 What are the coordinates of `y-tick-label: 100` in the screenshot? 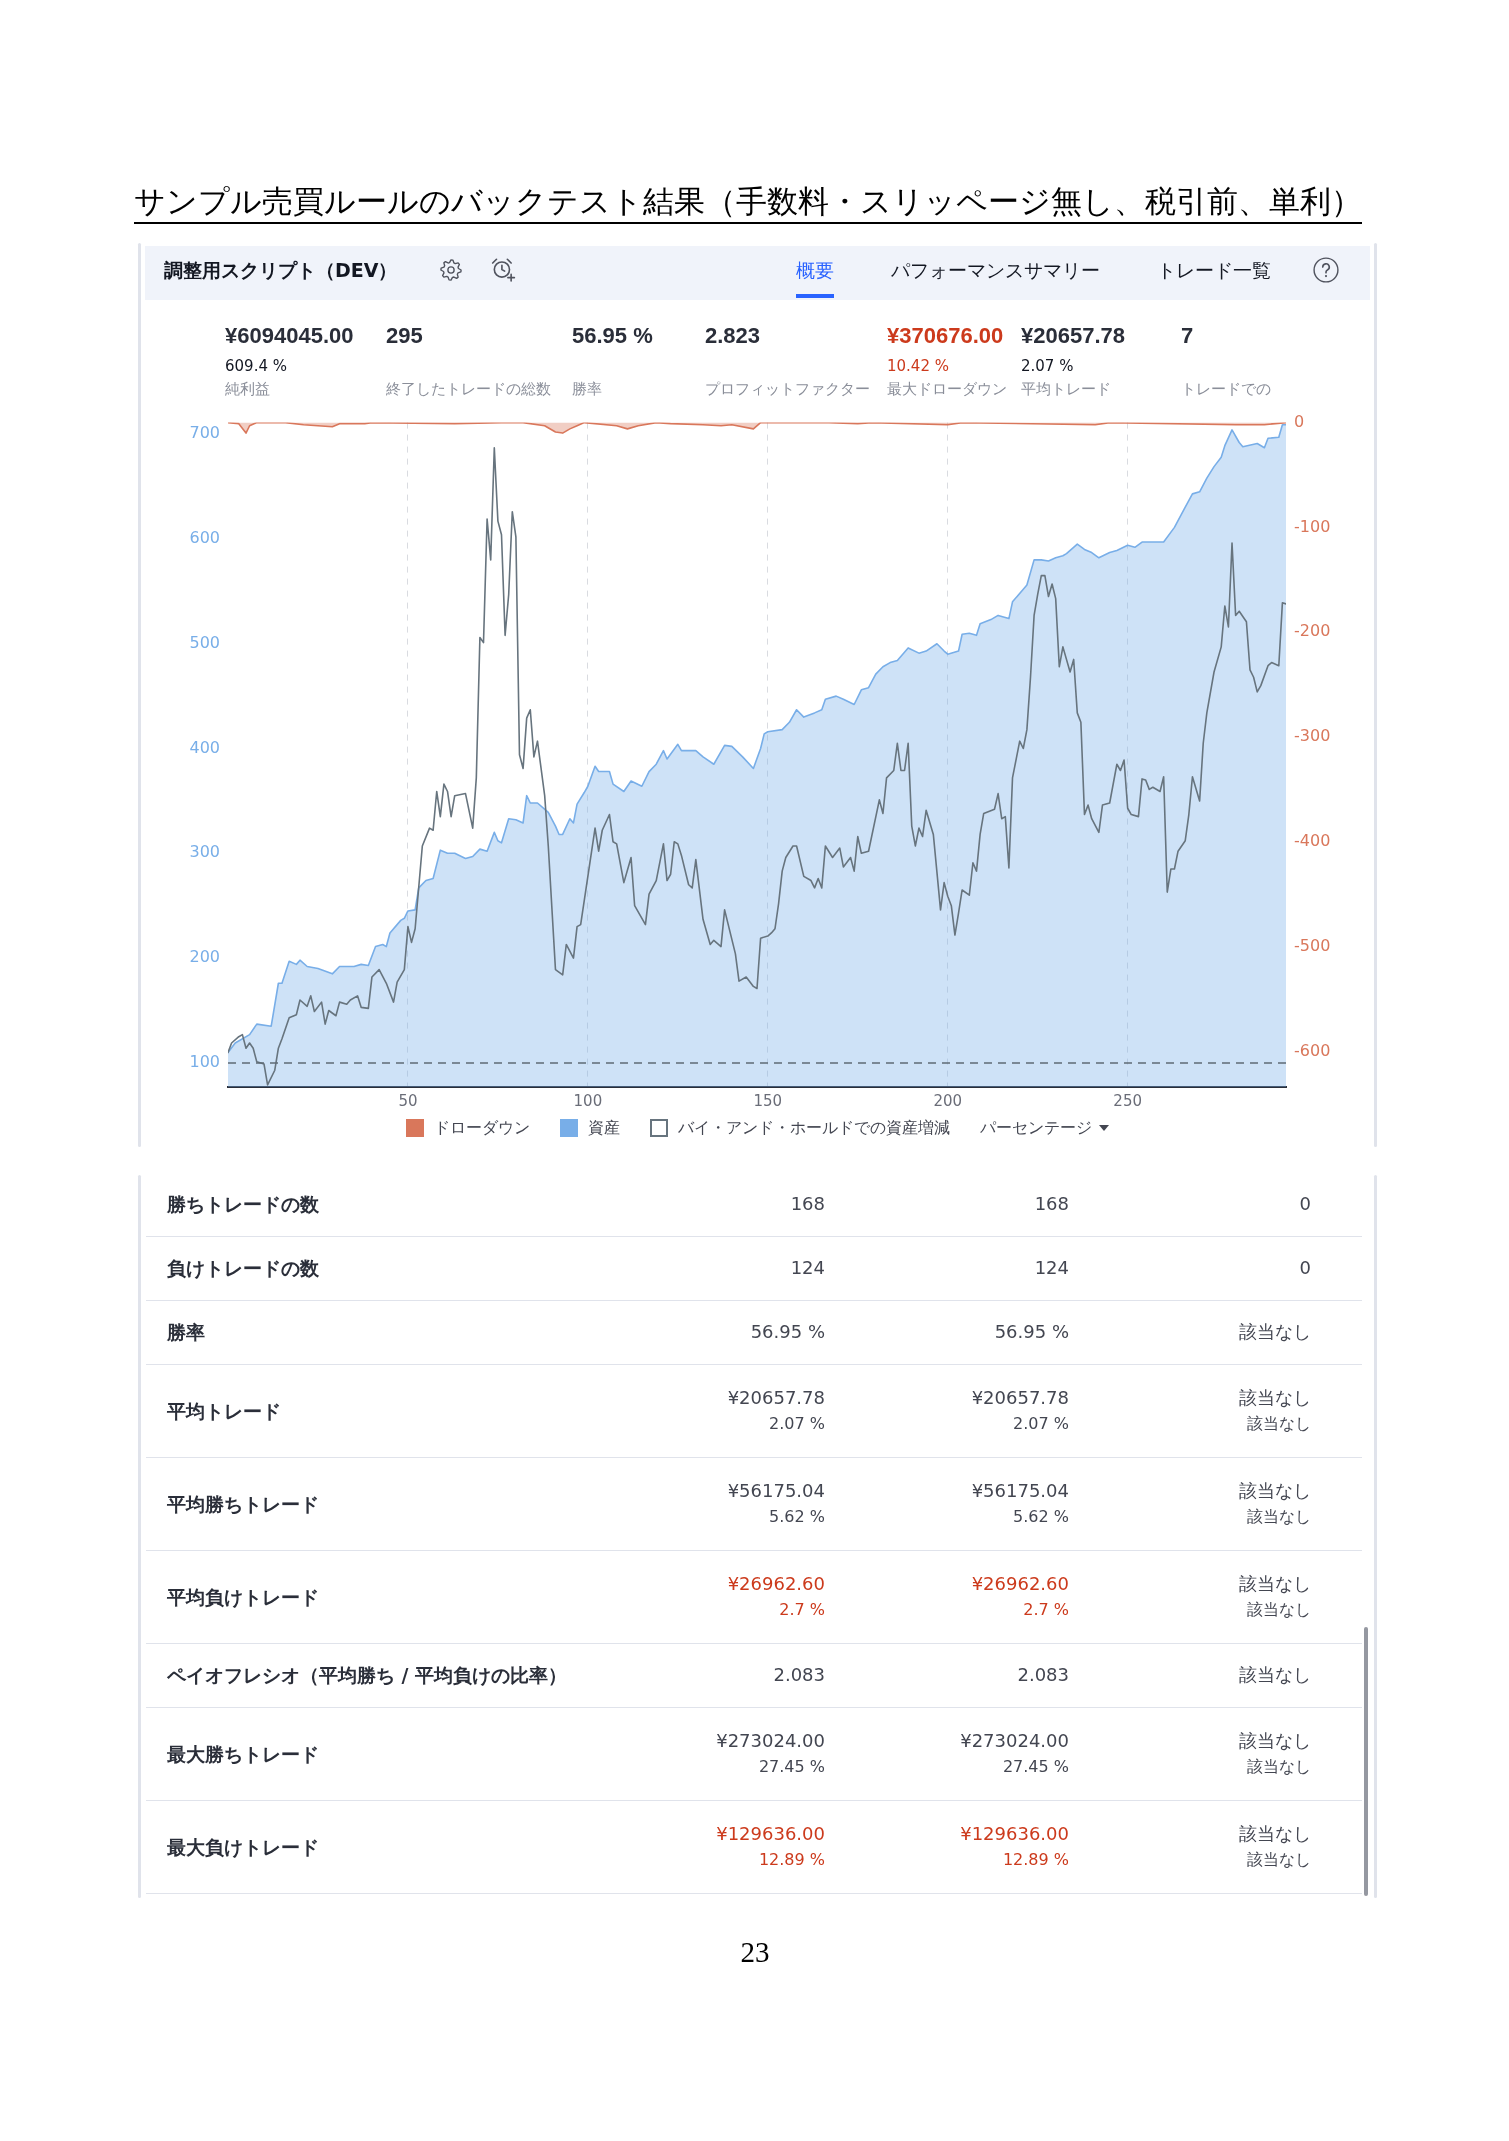 It's located at (204, 1062).